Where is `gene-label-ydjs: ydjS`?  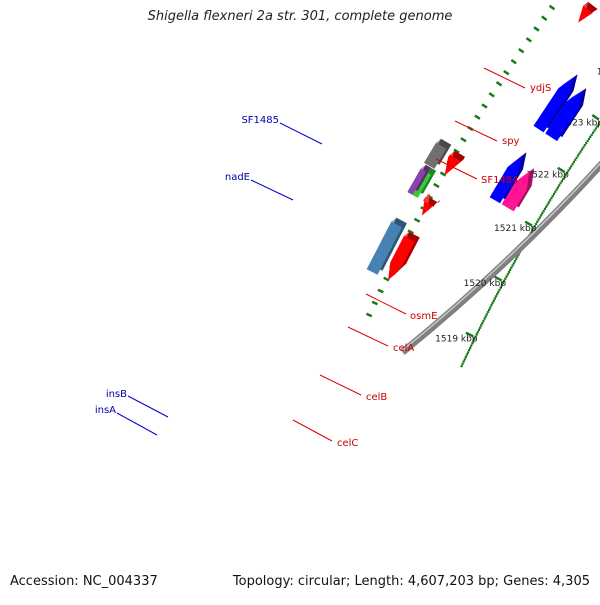
gene-label-ydjs: ydjS is located at coordinates (540, 88).